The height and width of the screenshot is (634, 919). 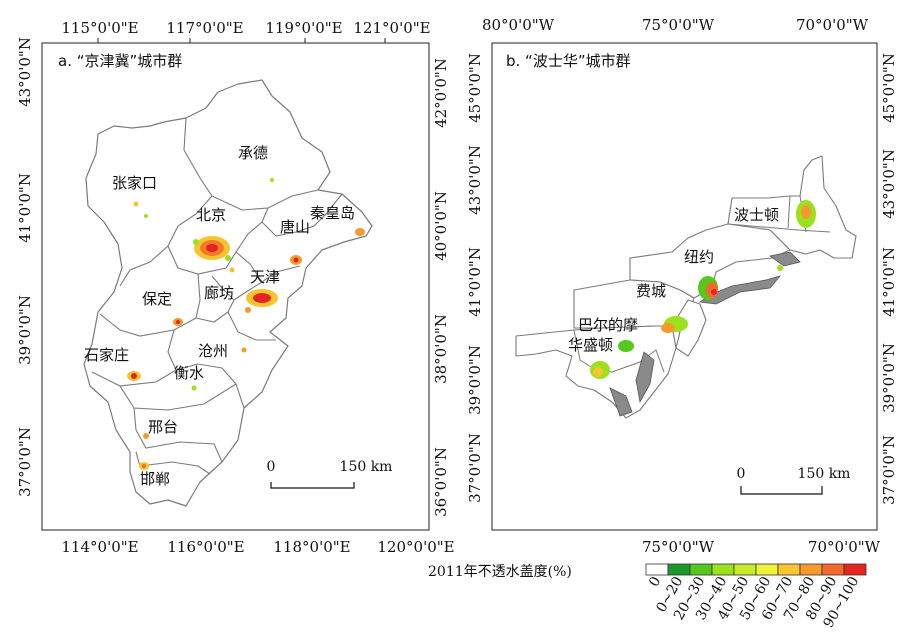 What do you see at coordinates (311, 547) in the screenshot?
I see `panel-a-bottom-tick: 118°0'0"E` at bounding box center [311, 547].